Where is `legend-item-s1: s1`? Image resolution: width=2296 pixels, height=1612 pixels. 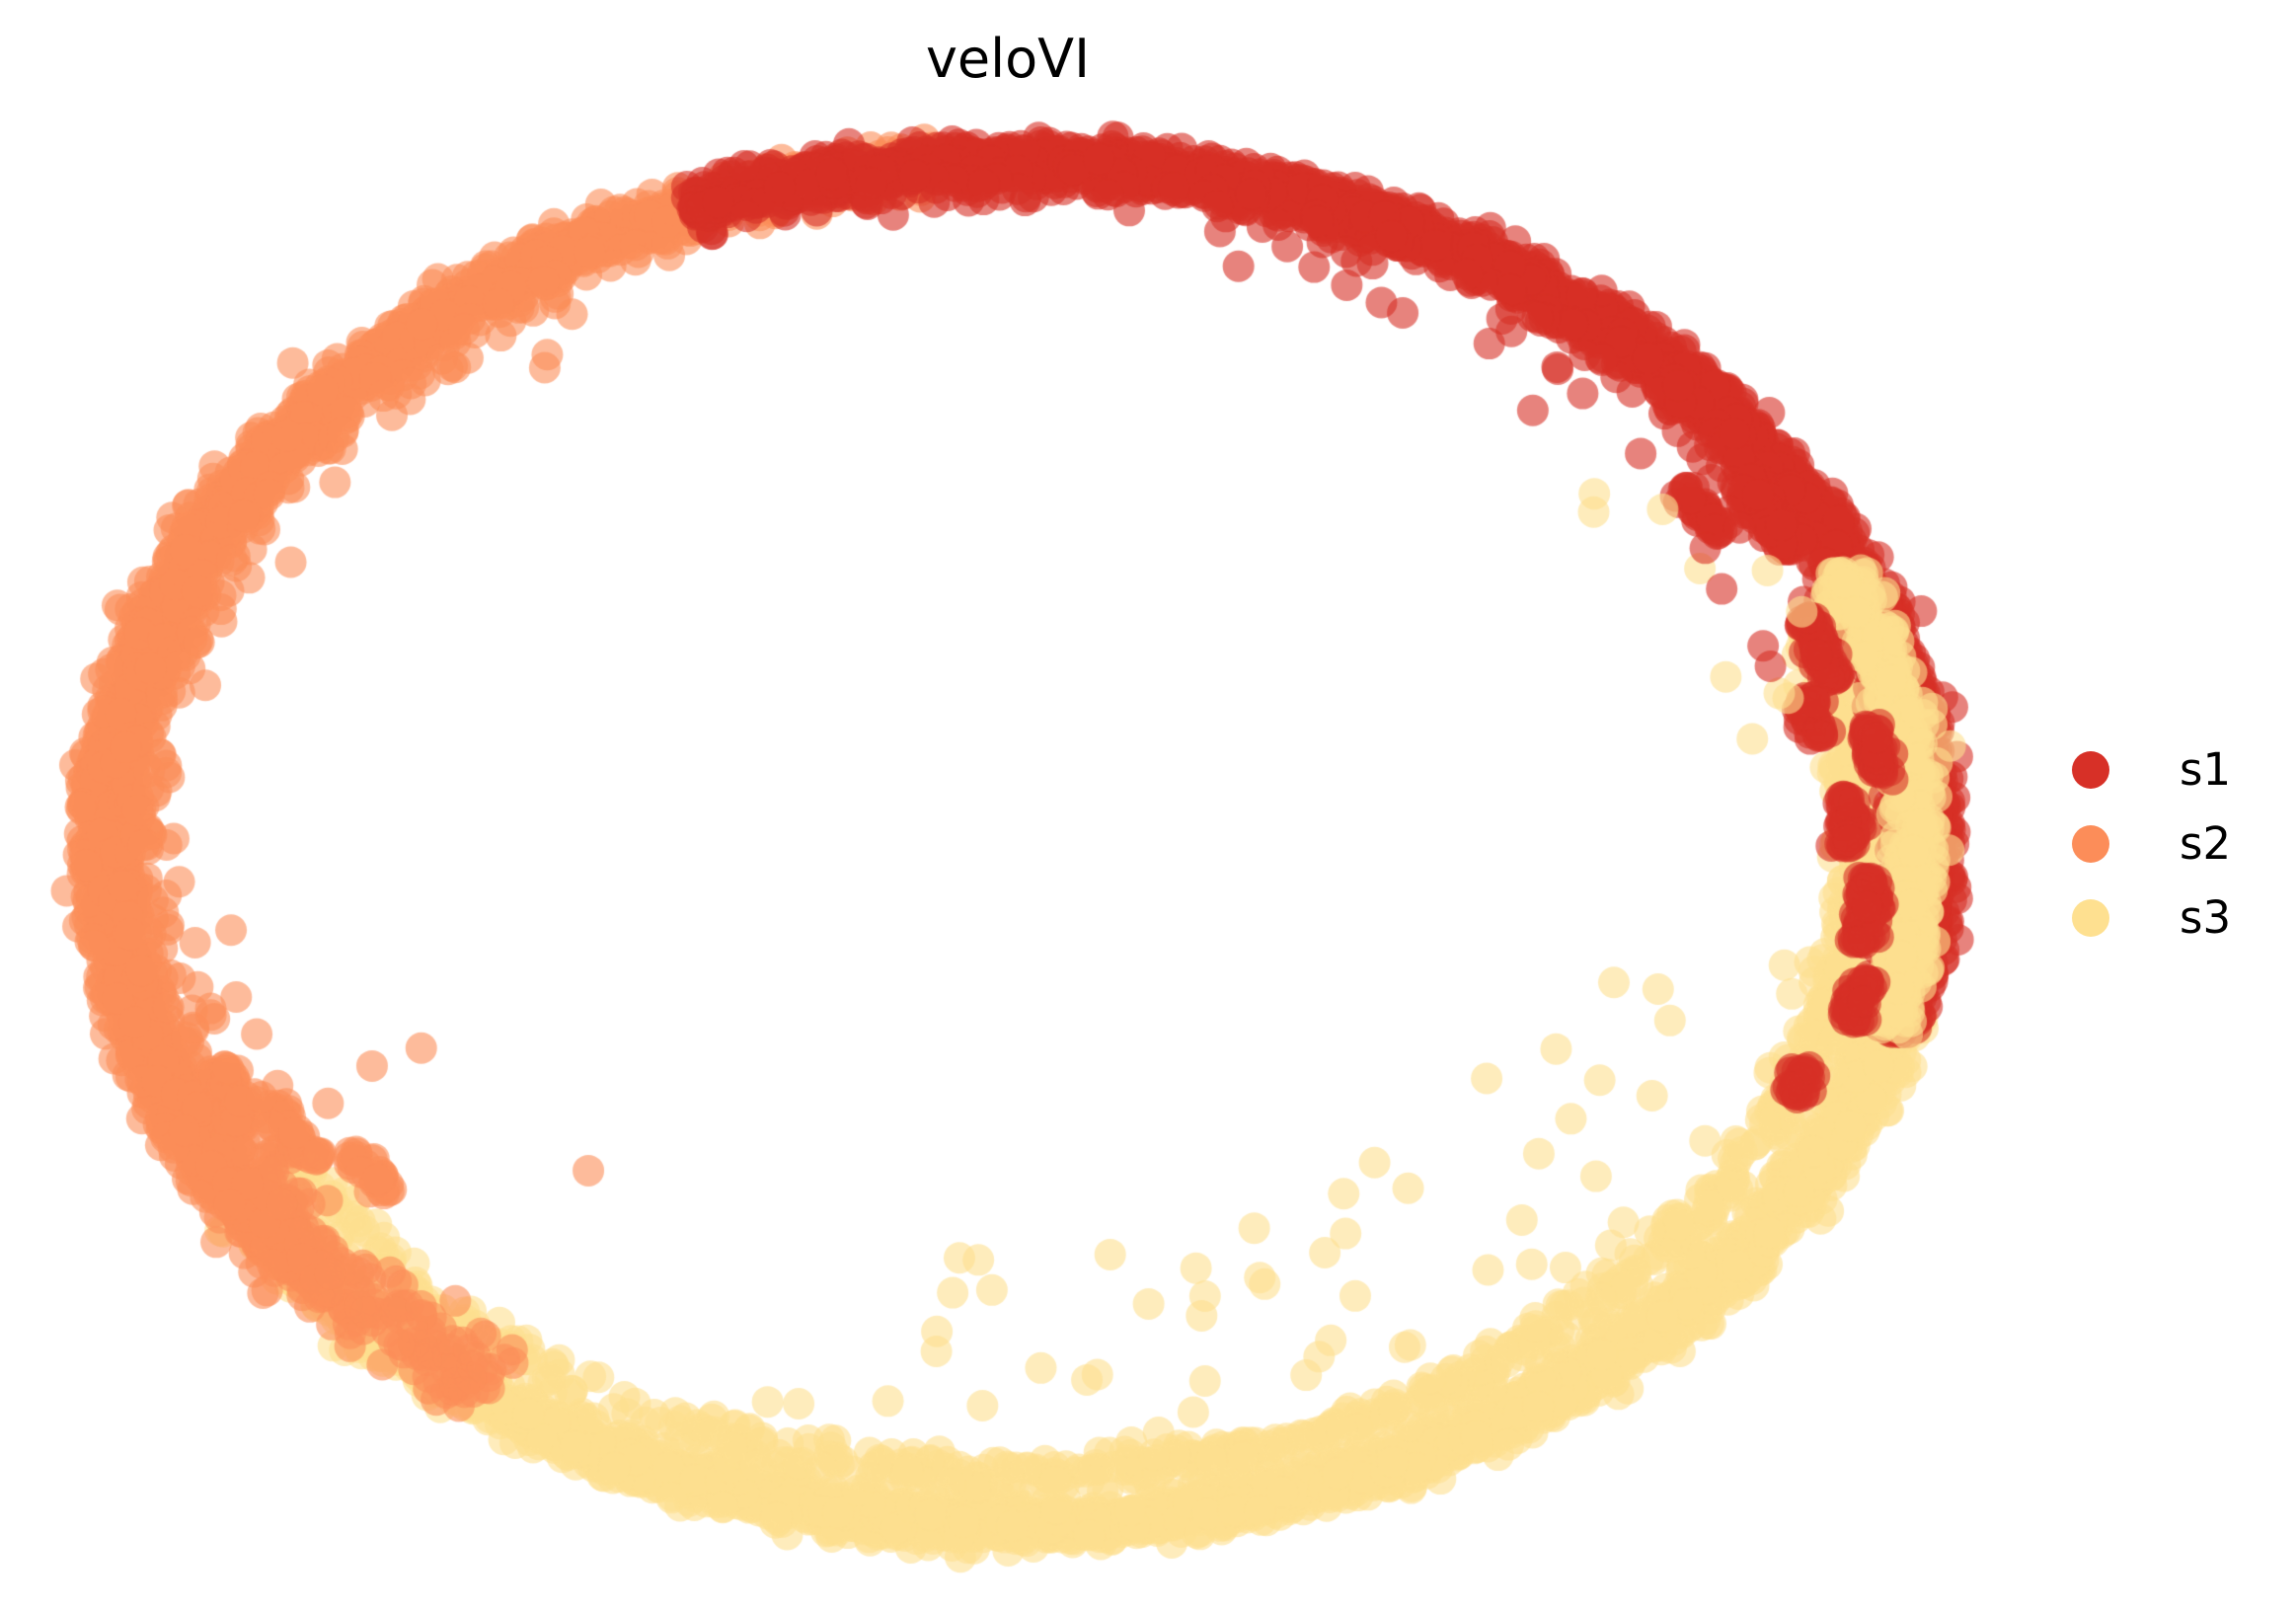 legend-item-s1: s1 is located at coordinates (2151, 769).